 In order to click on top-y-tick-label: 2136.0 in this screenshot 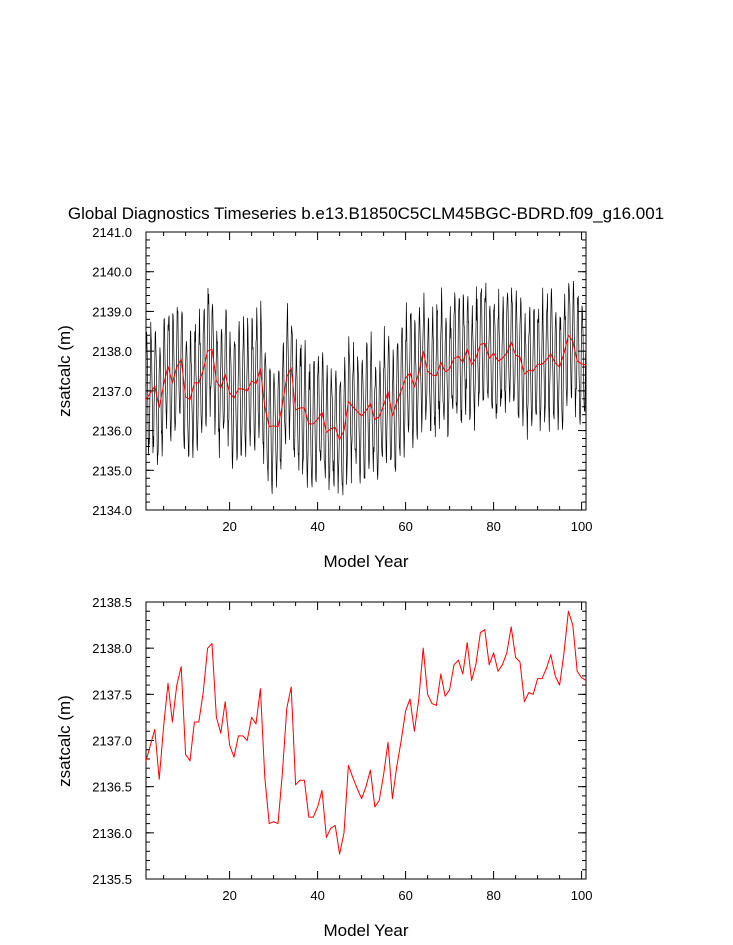, I will do `click(112, 431)`.